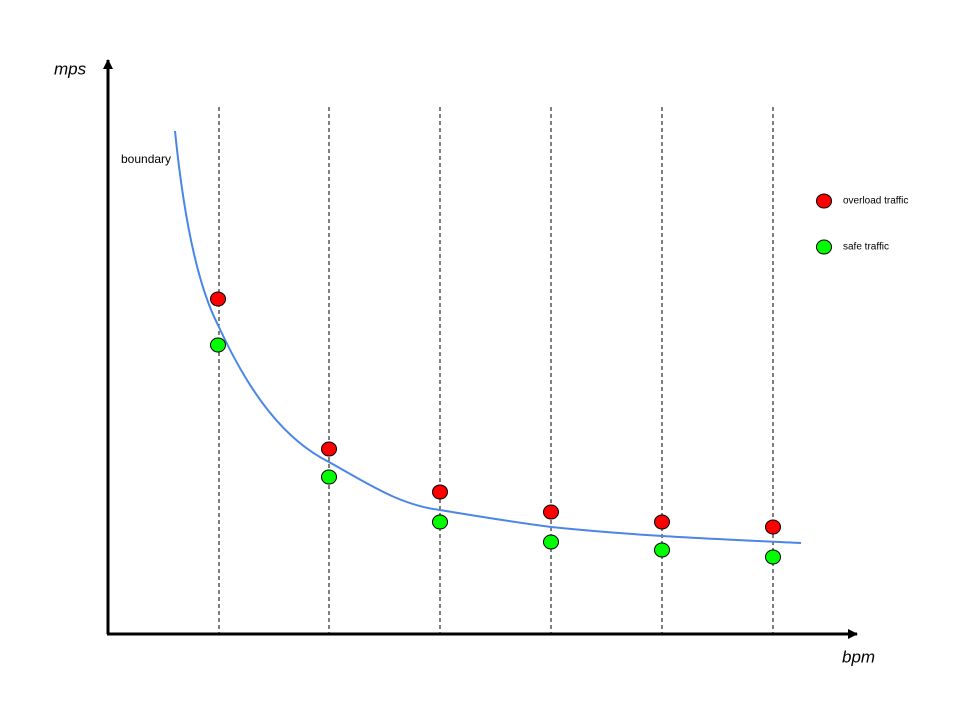 This screenshot has height=720, width=960. What do you see at coordinates (858, 656) in the screenshot?
I see `x-axis-label: bpm` at bounding box center [858, 656].